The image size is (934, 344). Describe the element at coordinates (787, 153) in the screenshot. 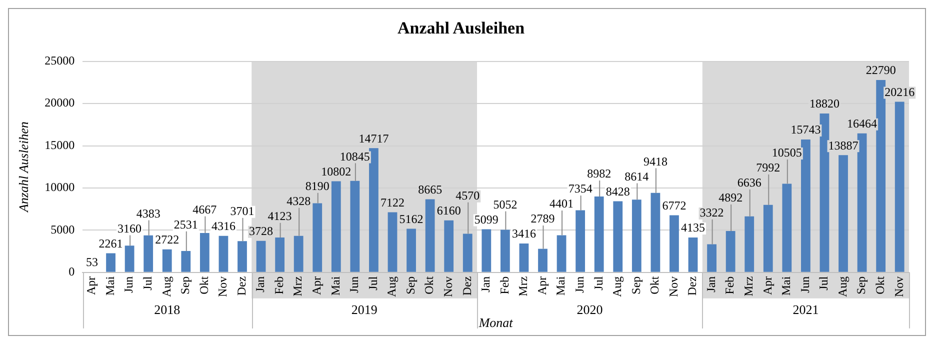

I see `data-label: 10505` at that location.